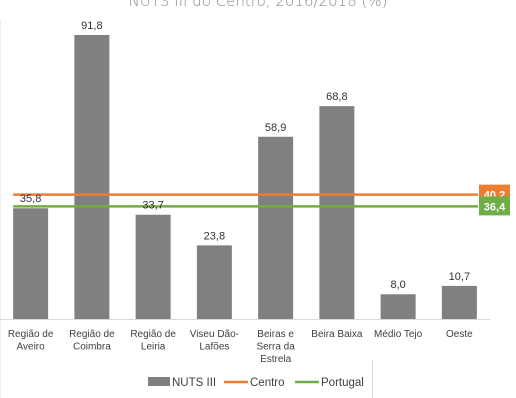  What do you see at coordinates (342, 383) in the screenshot?
I see `legend-label: Portugal` at bounding box center [342, 383].